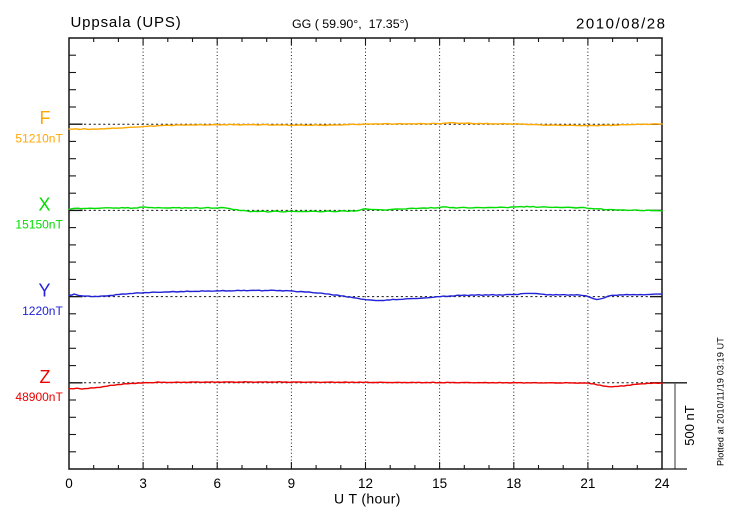 The image size is (730, 520). I want to click on svg-text: X, so click(44, 204).